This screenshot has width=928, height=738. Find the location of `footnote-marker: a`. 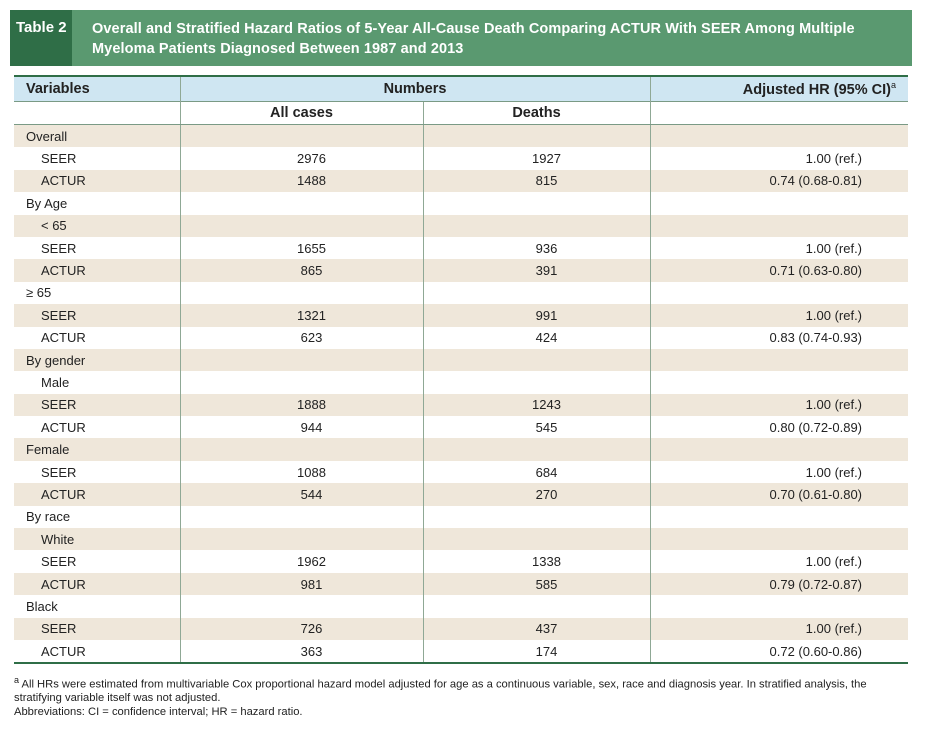

footnote-marker: a is located at coordinates (894, 85).